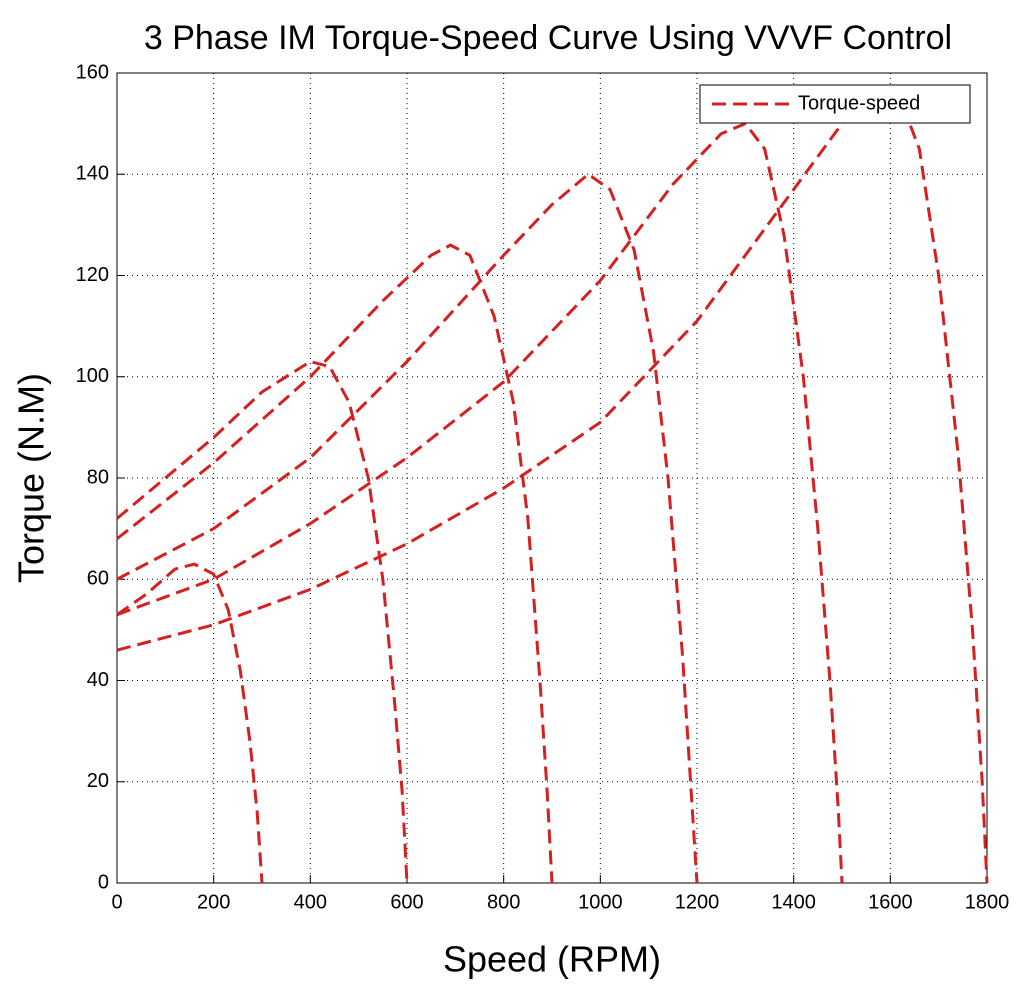  I want to click on y-tick-label: 120, so click(92, 275).